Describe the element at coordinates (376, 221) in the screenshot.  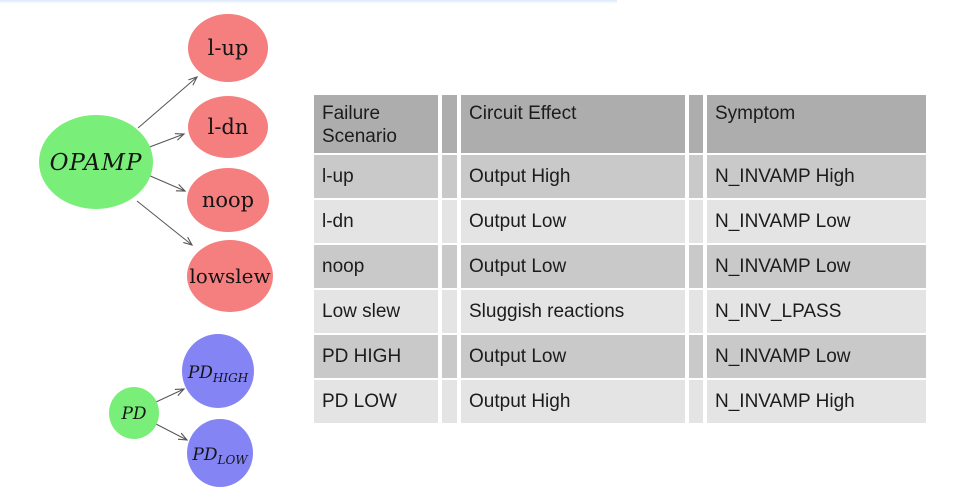
I see `row2-scenario: l-dn` at that location.